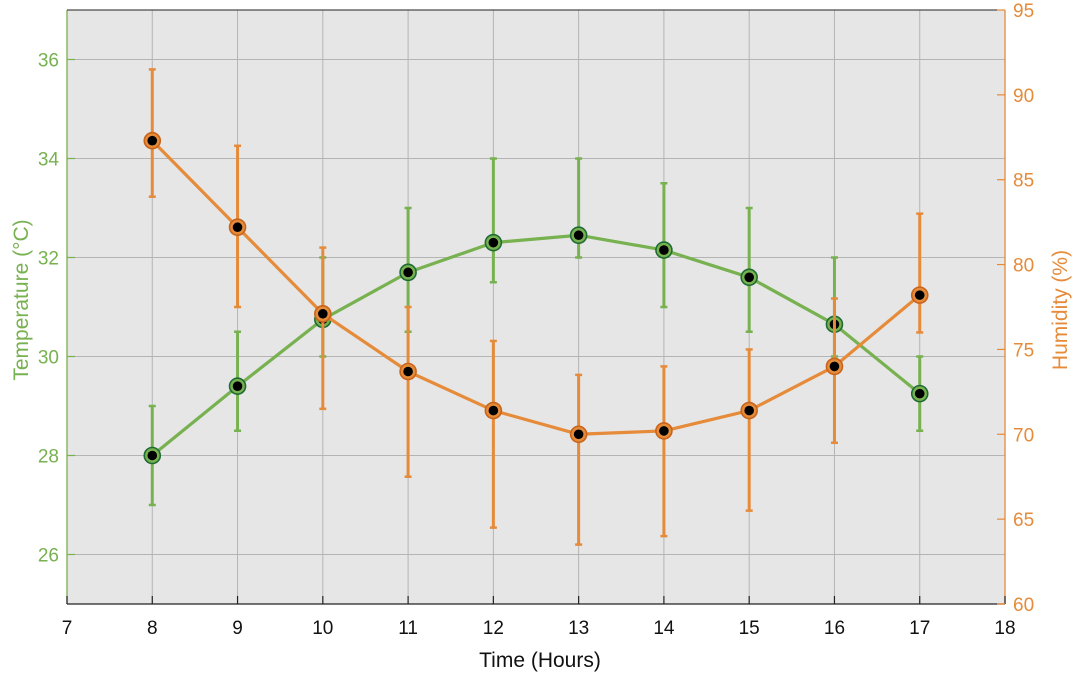 This screenshot has height=673, width=1084. Describe the element at coordinates (749, 628) in the screenshot. I see `x-tick-label: 15` at that location.